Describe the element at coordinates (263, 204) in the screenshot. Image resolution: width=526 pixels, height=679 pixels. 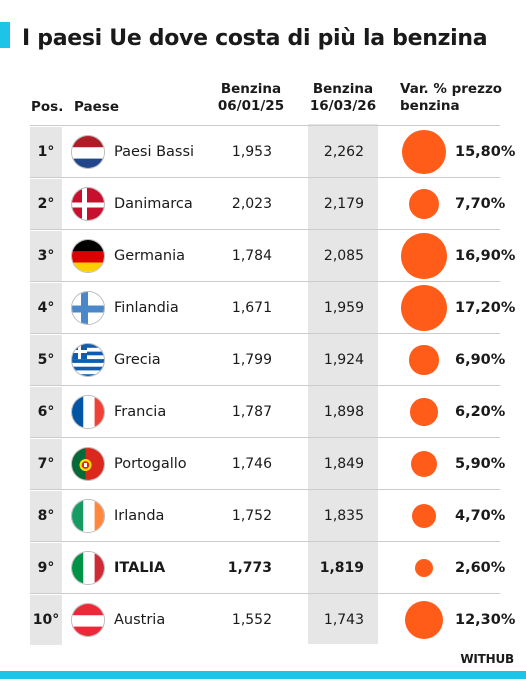
I see `table-row: 2° Danimarca 2,023 2,179 7,70%` at that location.